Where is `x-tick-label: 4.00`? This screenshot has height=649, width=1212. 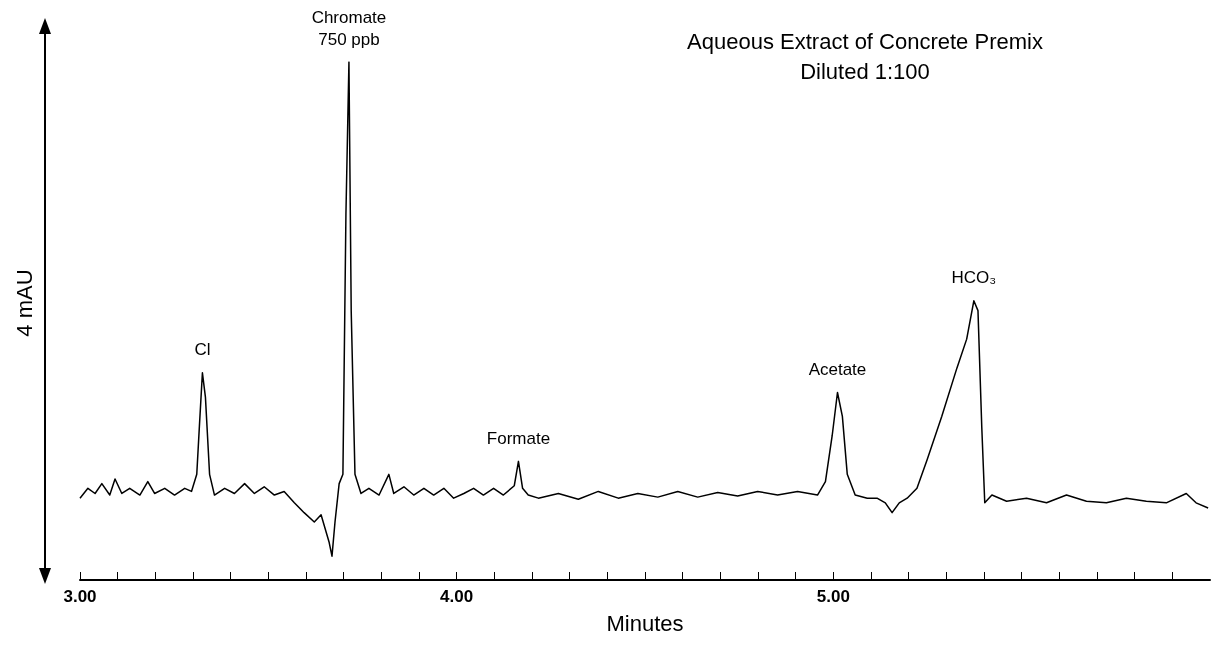 x-tick-label: 4.00 is located at coordinates (457, 596).